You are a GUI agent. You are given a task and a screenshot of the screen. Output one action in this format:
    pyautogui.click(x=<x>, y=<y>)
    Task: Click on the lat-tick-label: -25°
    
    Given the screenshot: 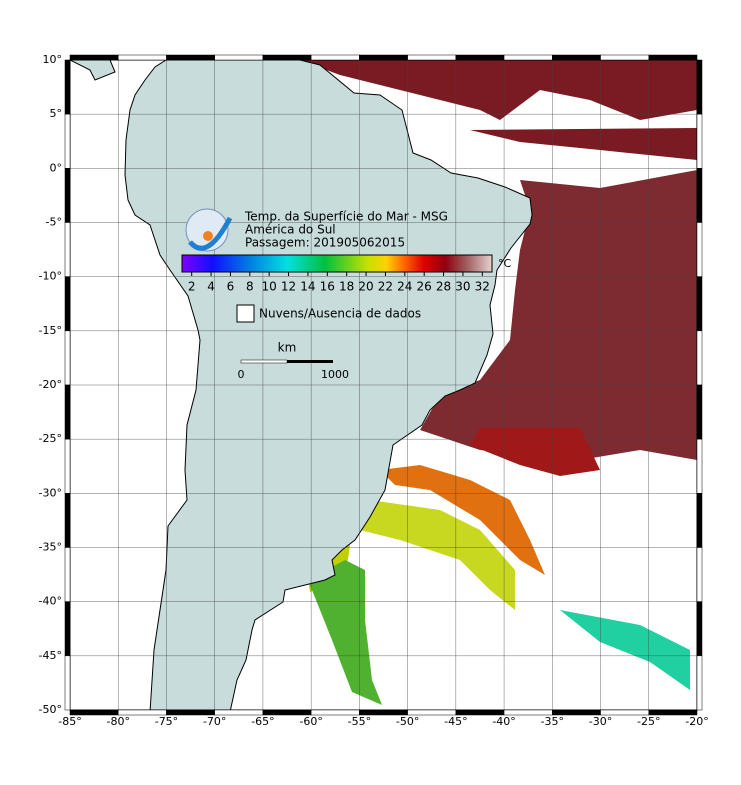 What is the action you would take?
    pyautogui.click(x=50, y=438)
    